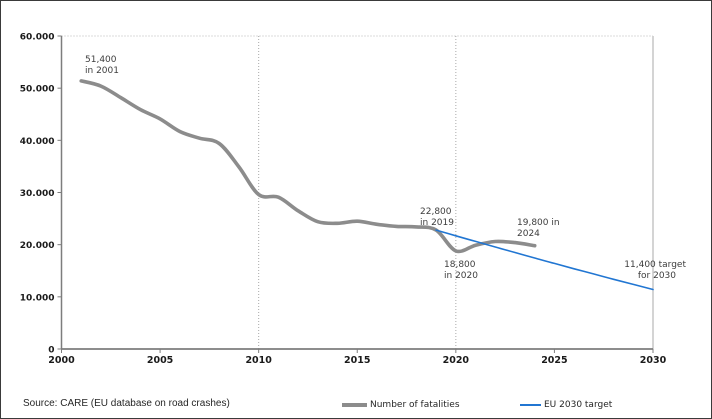 The width and height of the screenshot is (712, 419). What do you see at coordinates (653, 360) in the screenshot?
I see `x-axis-label: 2030` at bounding box center [653, 360].